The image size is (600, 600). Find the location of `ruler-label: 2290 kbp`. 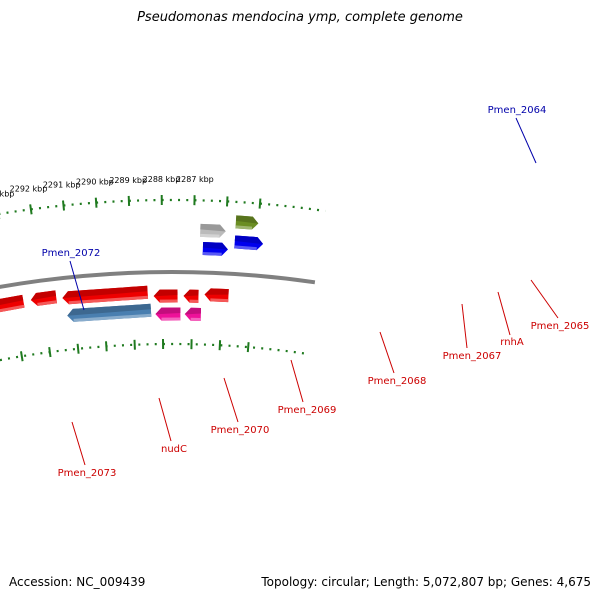

ruler-label: 2290 kbp is located at coordinates (95, 182).